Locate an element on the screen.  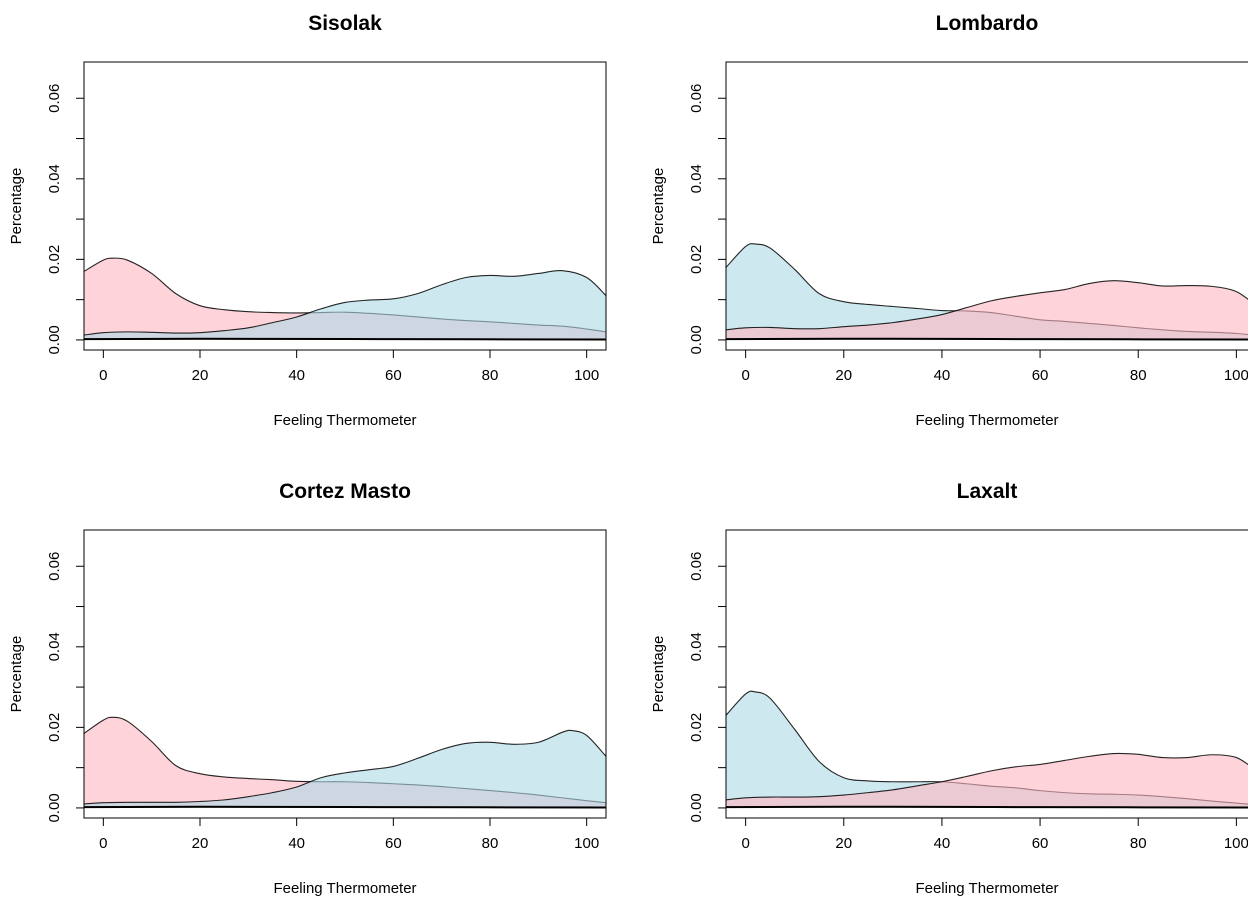
chart-title: Cortez Masto is located at coordinates (345, 491).